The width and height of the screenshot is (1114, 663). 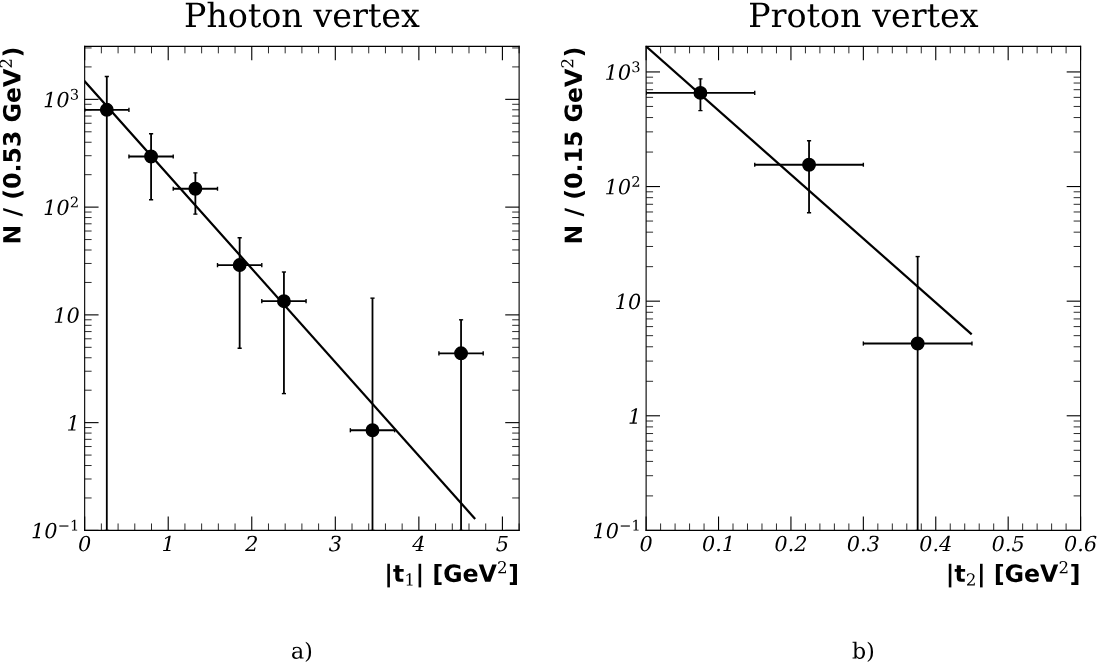 I want to click on x-tick-label: 1, so click(x=167, y=543).